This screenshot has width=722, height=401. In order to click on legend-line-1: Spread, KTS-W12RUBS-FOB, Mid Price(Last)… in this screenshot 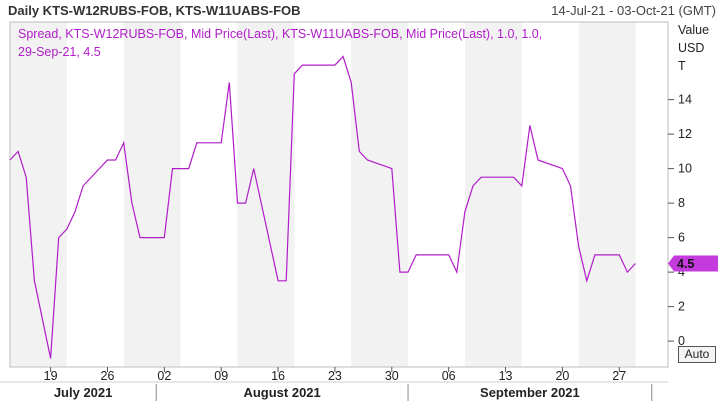, I will do `click(280, 34)`.